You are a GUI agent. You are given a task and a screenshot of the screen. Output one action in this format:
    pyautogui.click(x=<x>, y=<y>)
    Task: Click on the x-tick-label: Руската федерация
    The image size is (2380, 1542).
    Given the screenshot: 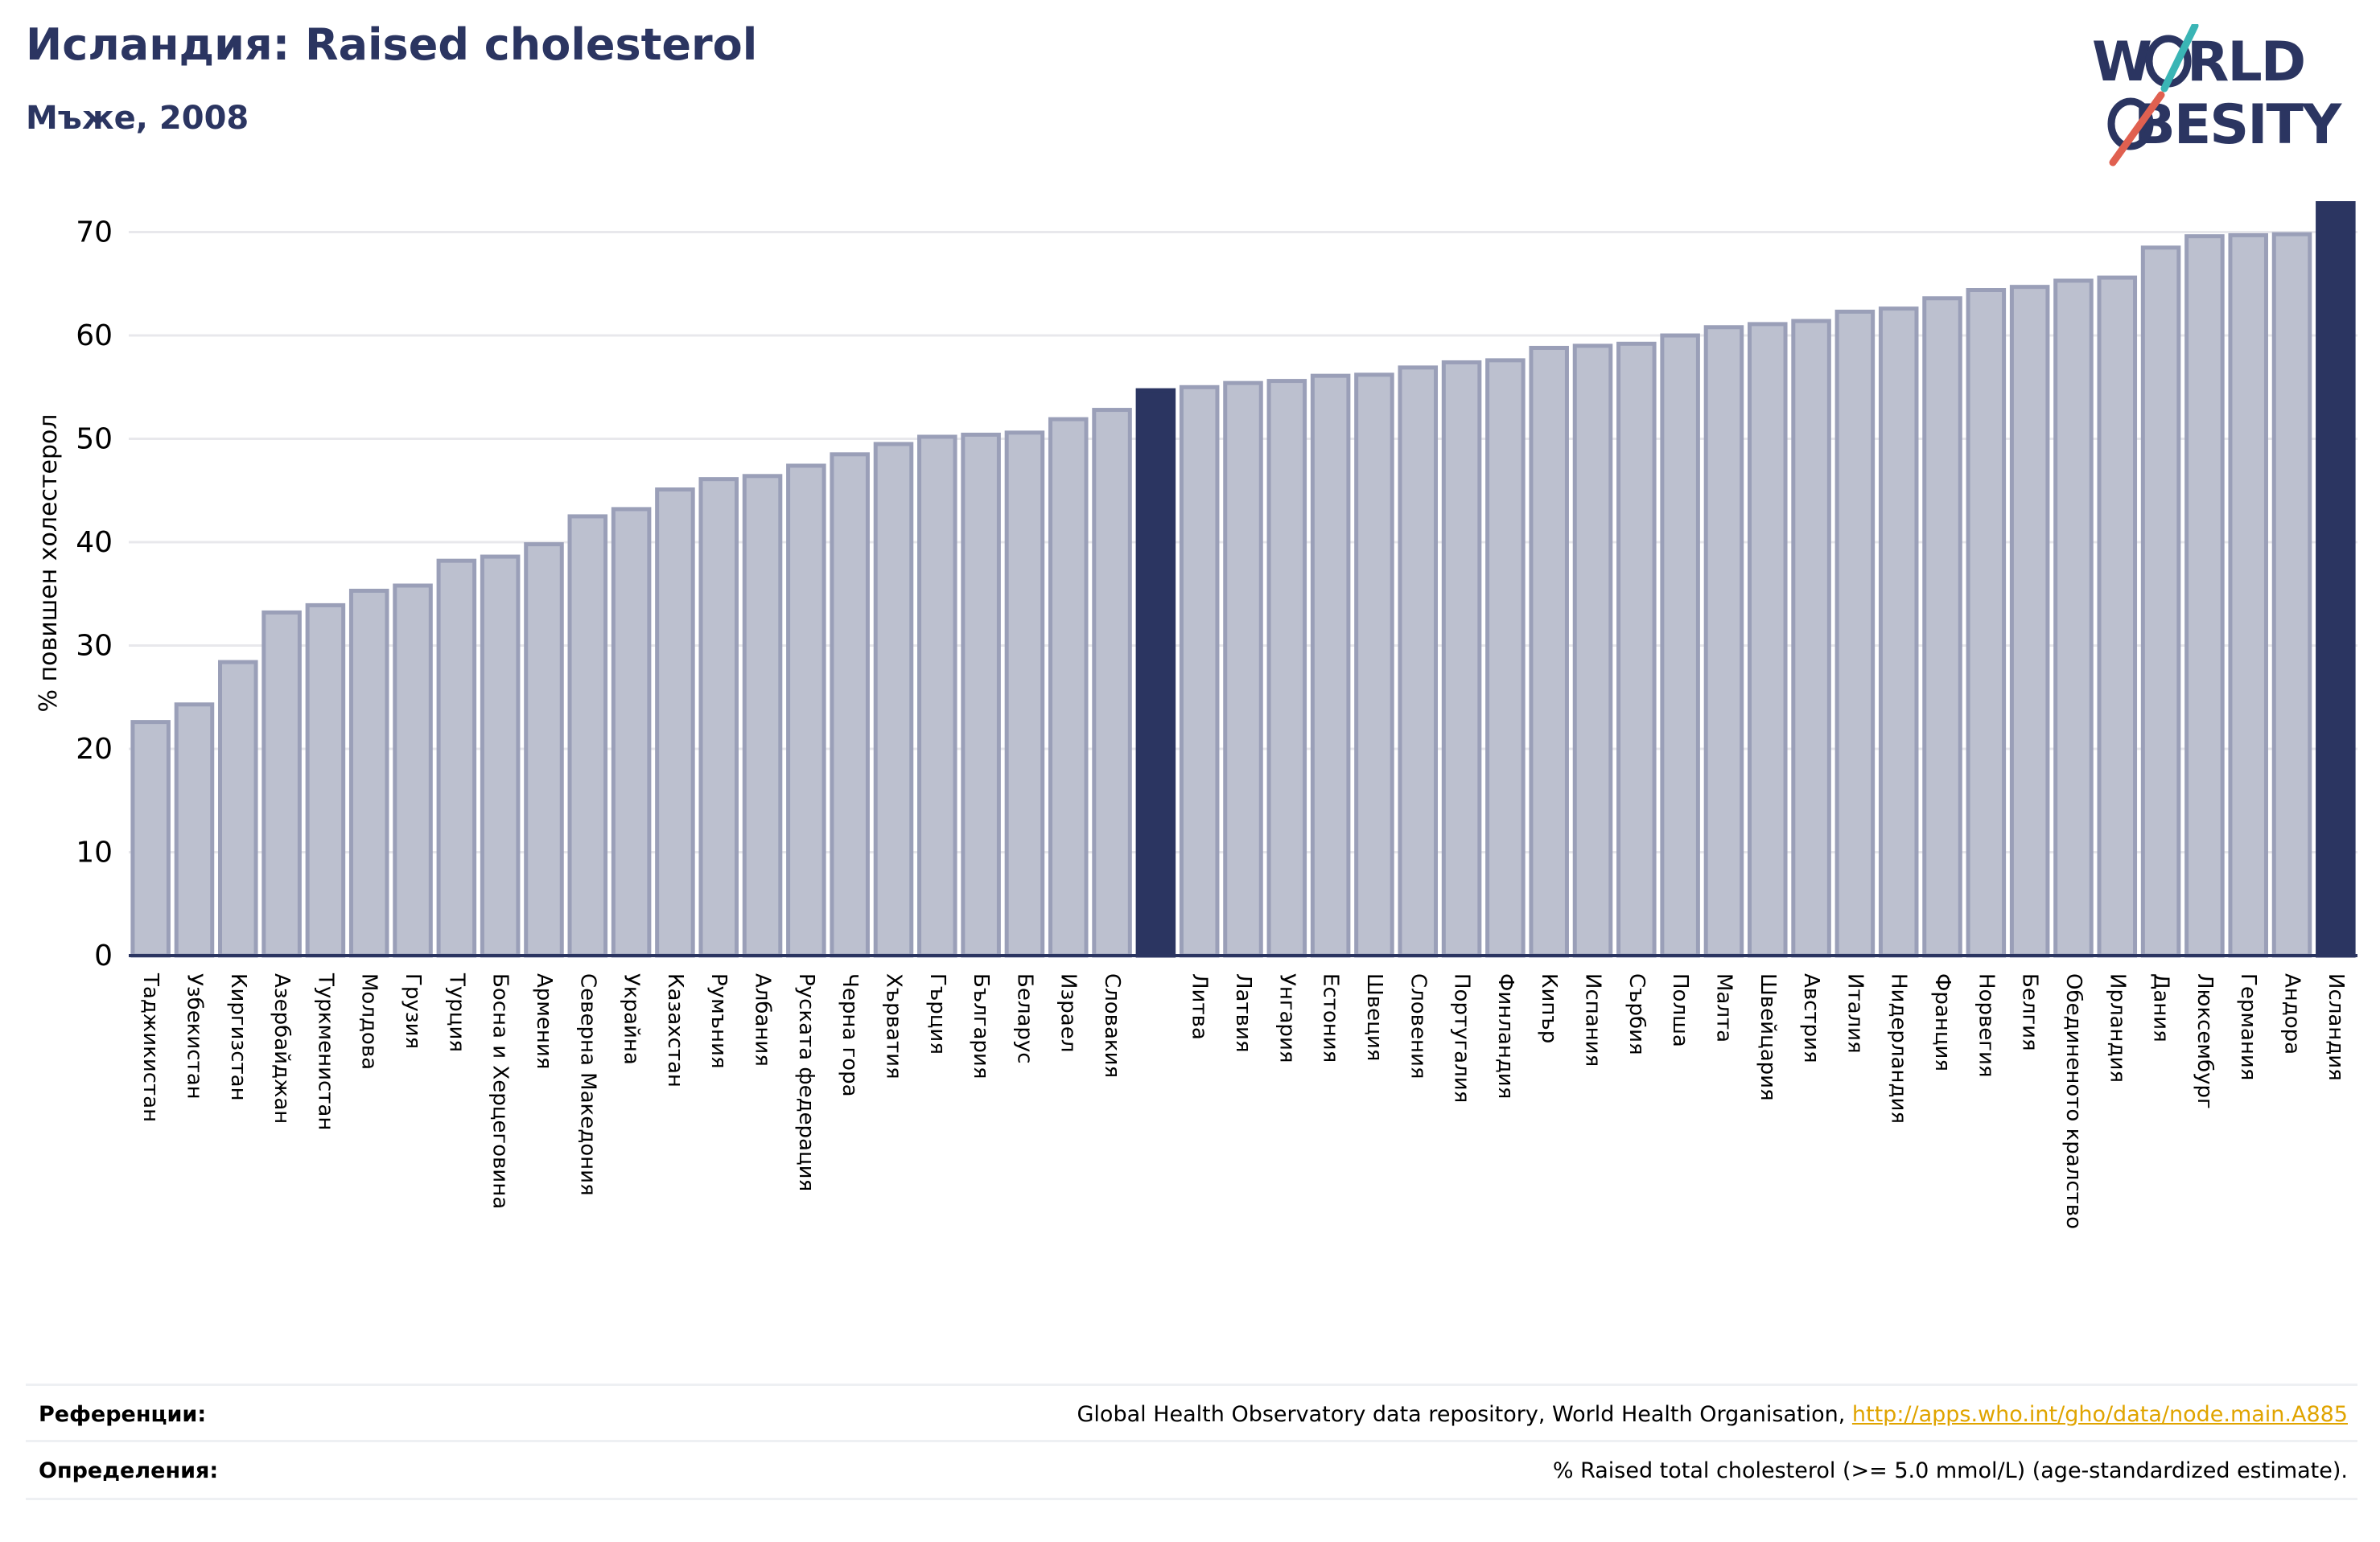 What is the action you would take?
    pyautogui.click(x=806, y=1082)
    